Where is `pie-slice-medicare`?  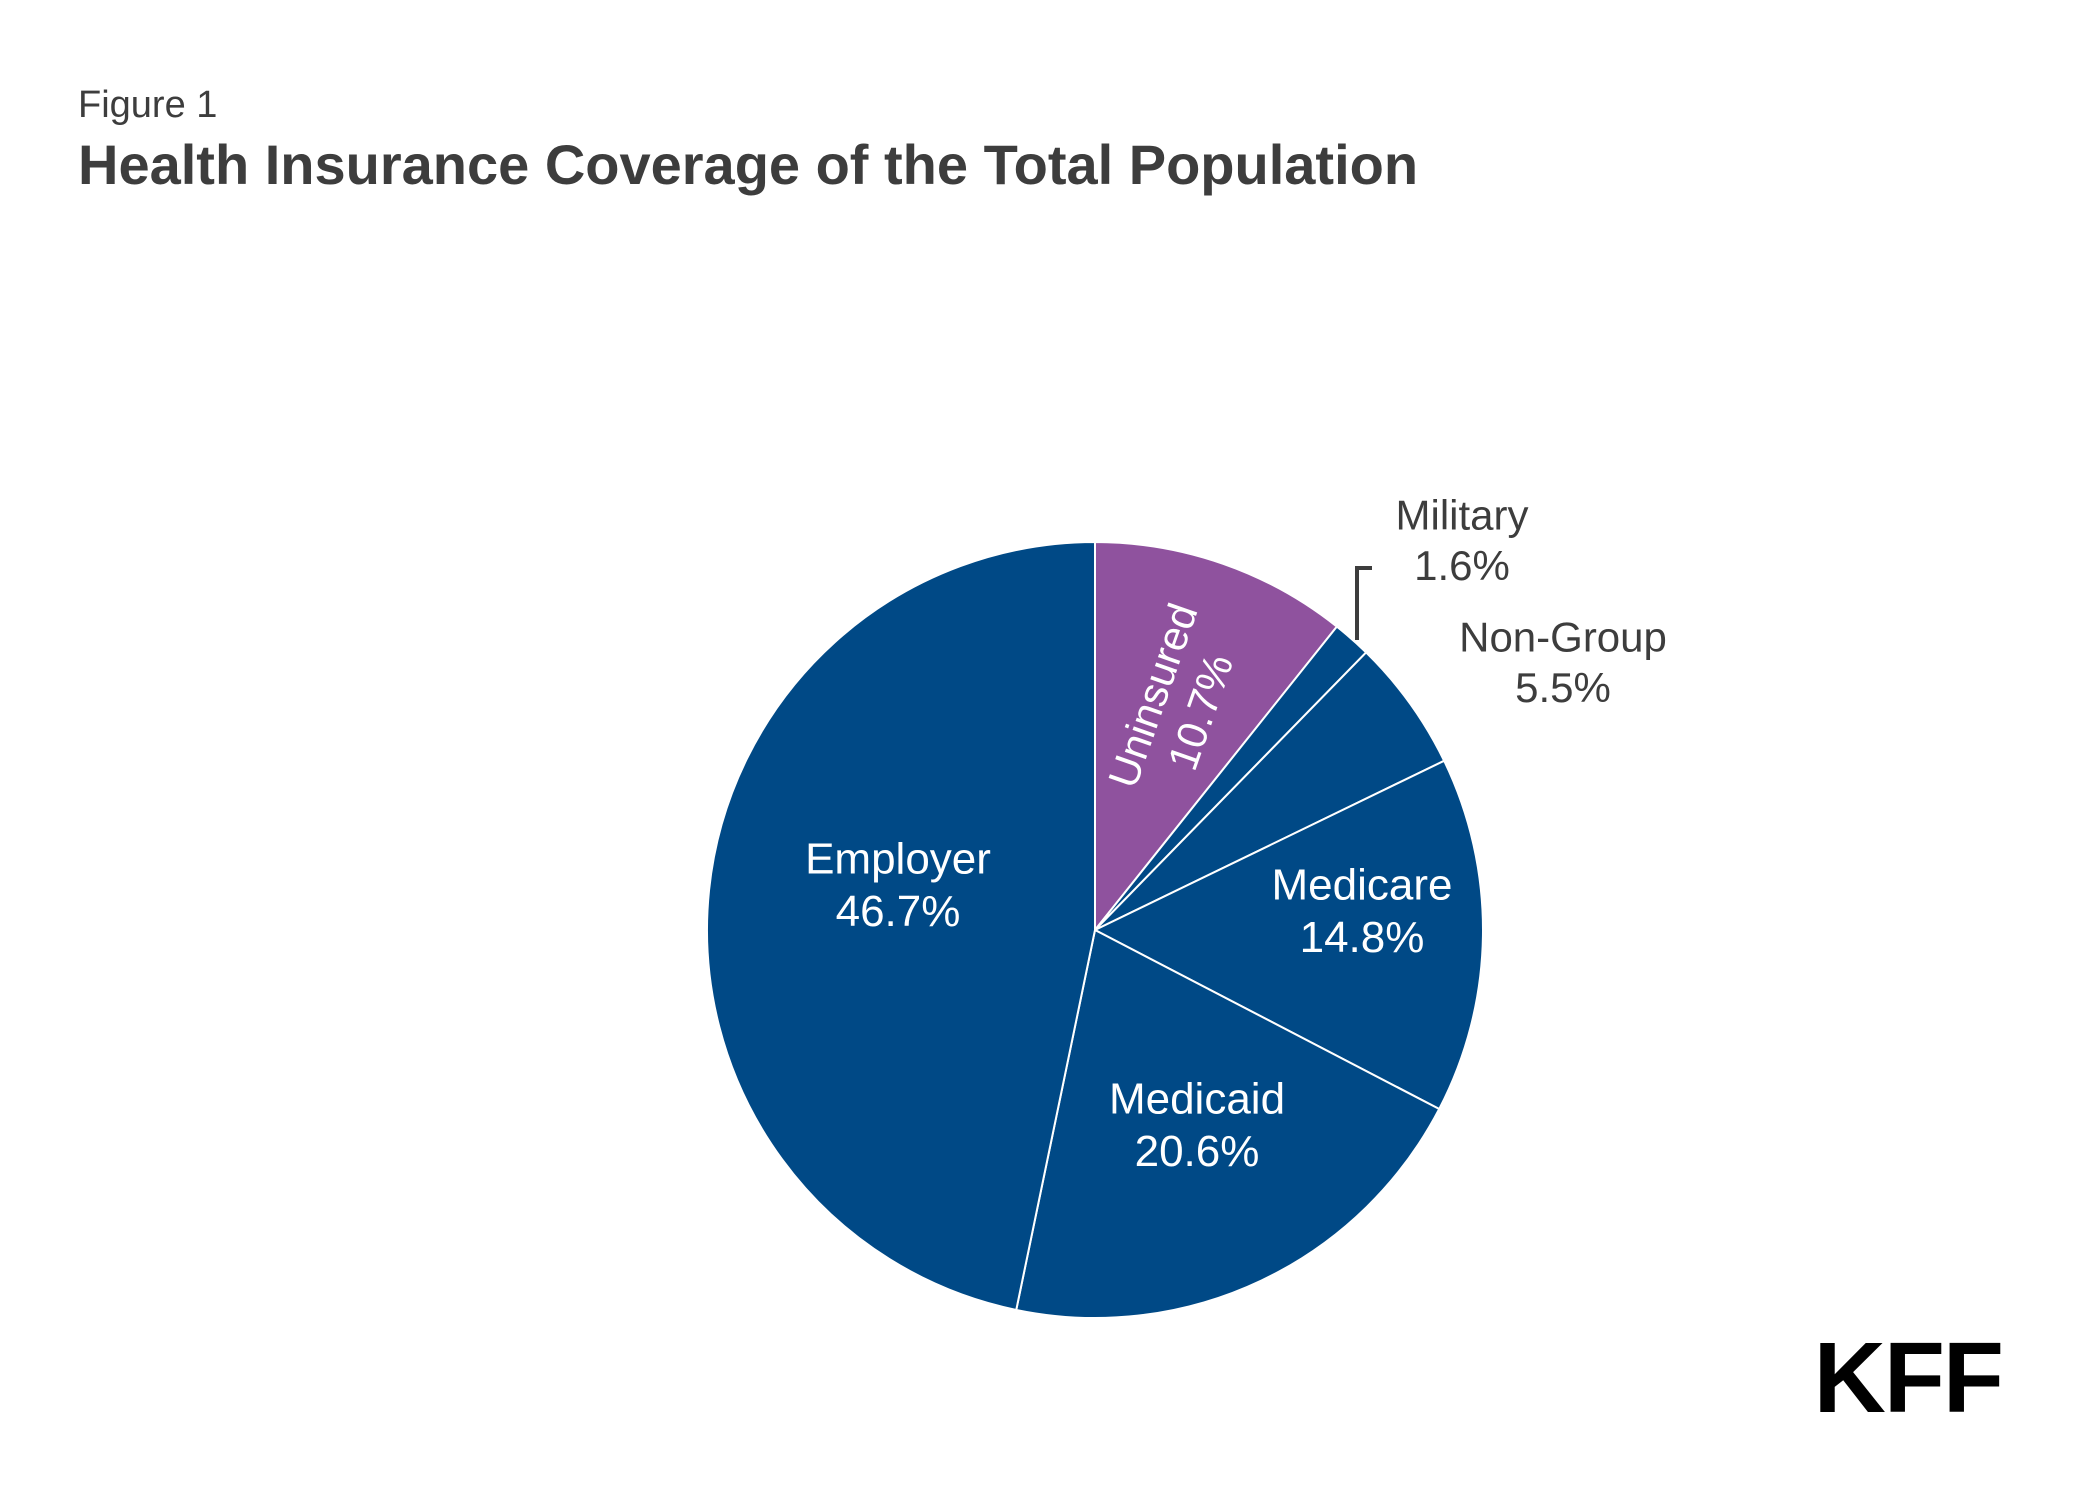
pie-slice-medicare is located at coordinates (1289, 935).